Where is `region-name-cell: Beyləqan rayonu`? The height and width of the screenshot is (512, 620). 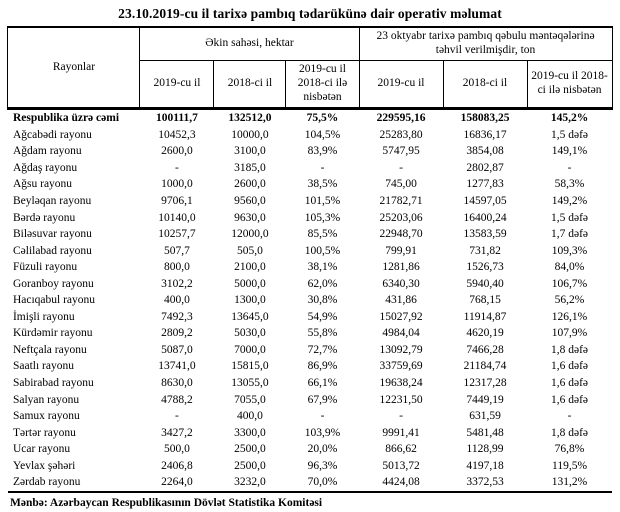 region-name-cell: Beyləqan rayonu is located at coordinates (52, 201).